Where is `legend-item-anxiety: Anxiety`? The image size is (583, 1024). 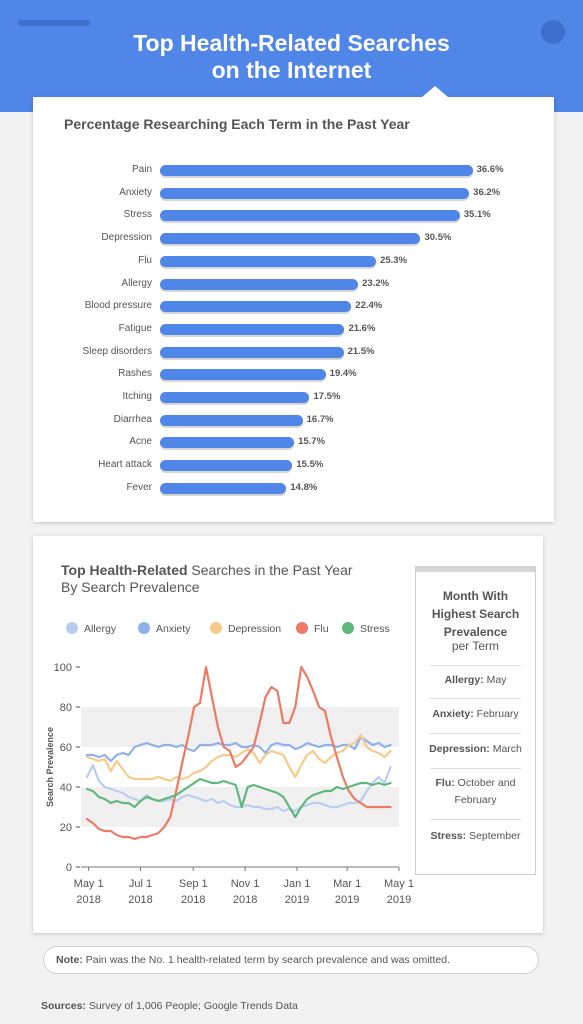 legend-item-anxiety: Anxiety is located at coordinates (164, 628).